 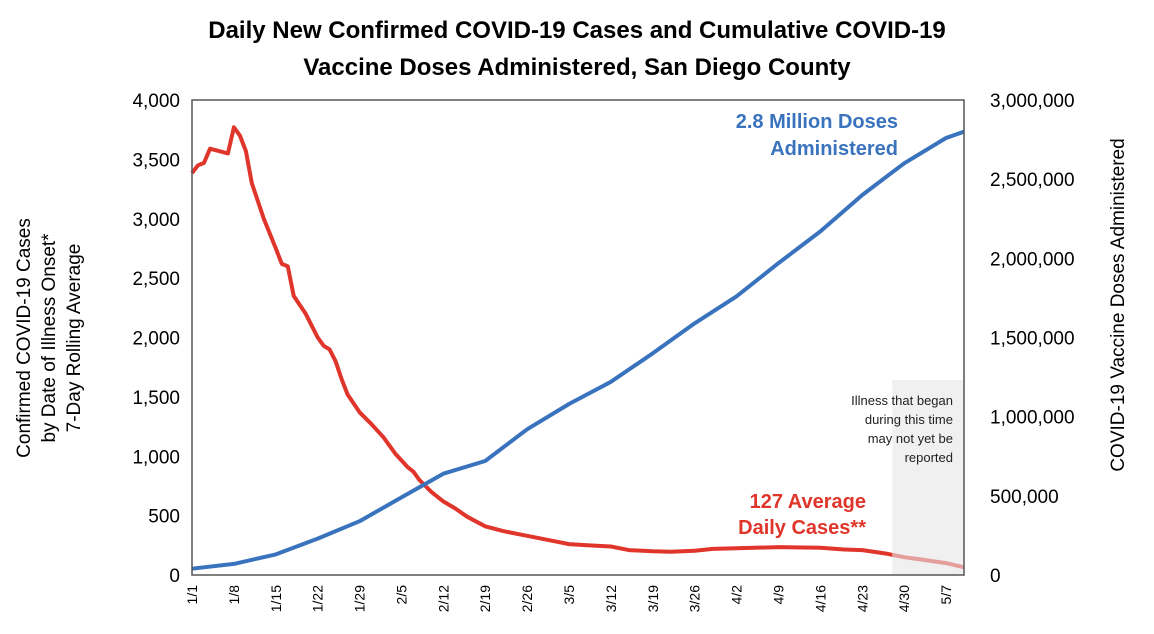 What do you see at coordinates (1032, 101) in the screenshot?
I see `right-y-tick-label: 3,000,000` at bounding box center [1032, 101].